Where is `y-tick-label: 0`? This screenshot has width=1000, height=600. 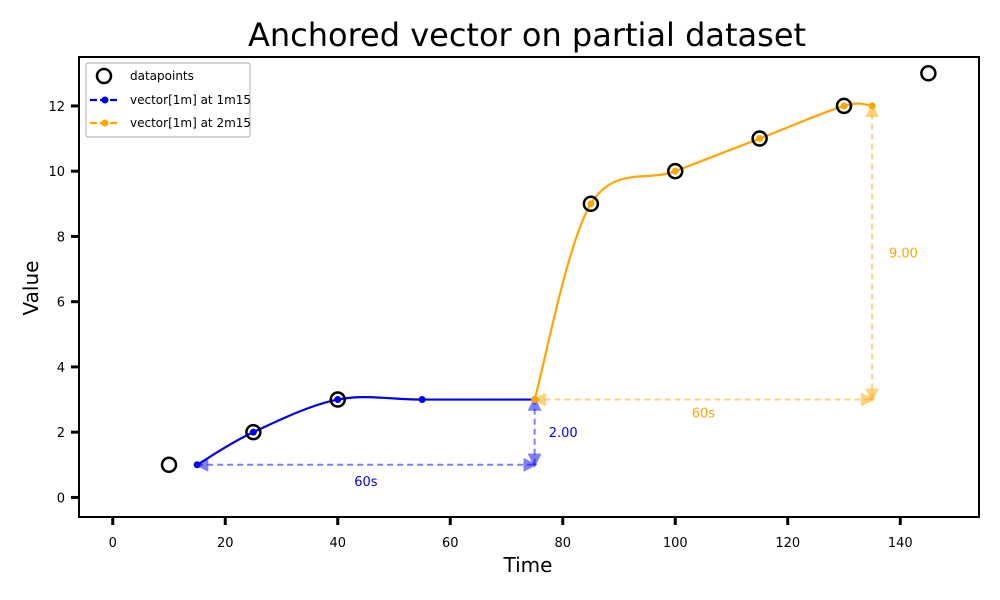 y-tick-label: 0 is located at coordinates (61, 498).